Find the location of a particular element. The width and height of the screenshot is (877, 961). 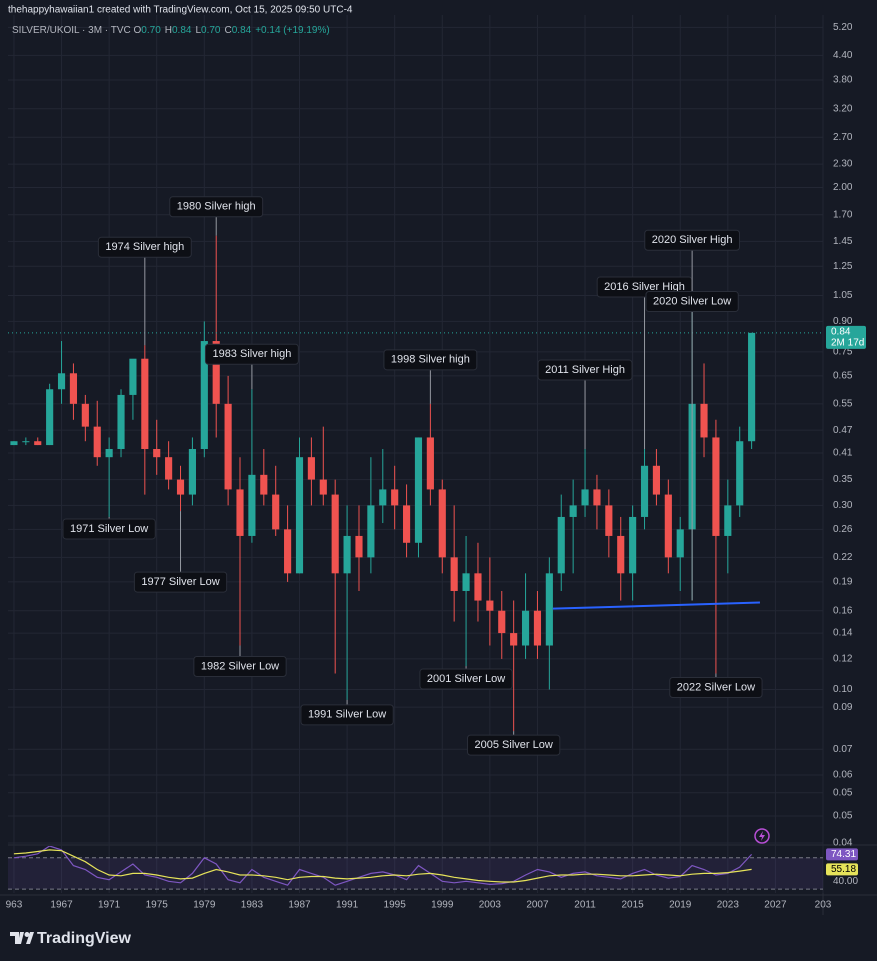

rsi-pane is located at coordinates (415, 868).